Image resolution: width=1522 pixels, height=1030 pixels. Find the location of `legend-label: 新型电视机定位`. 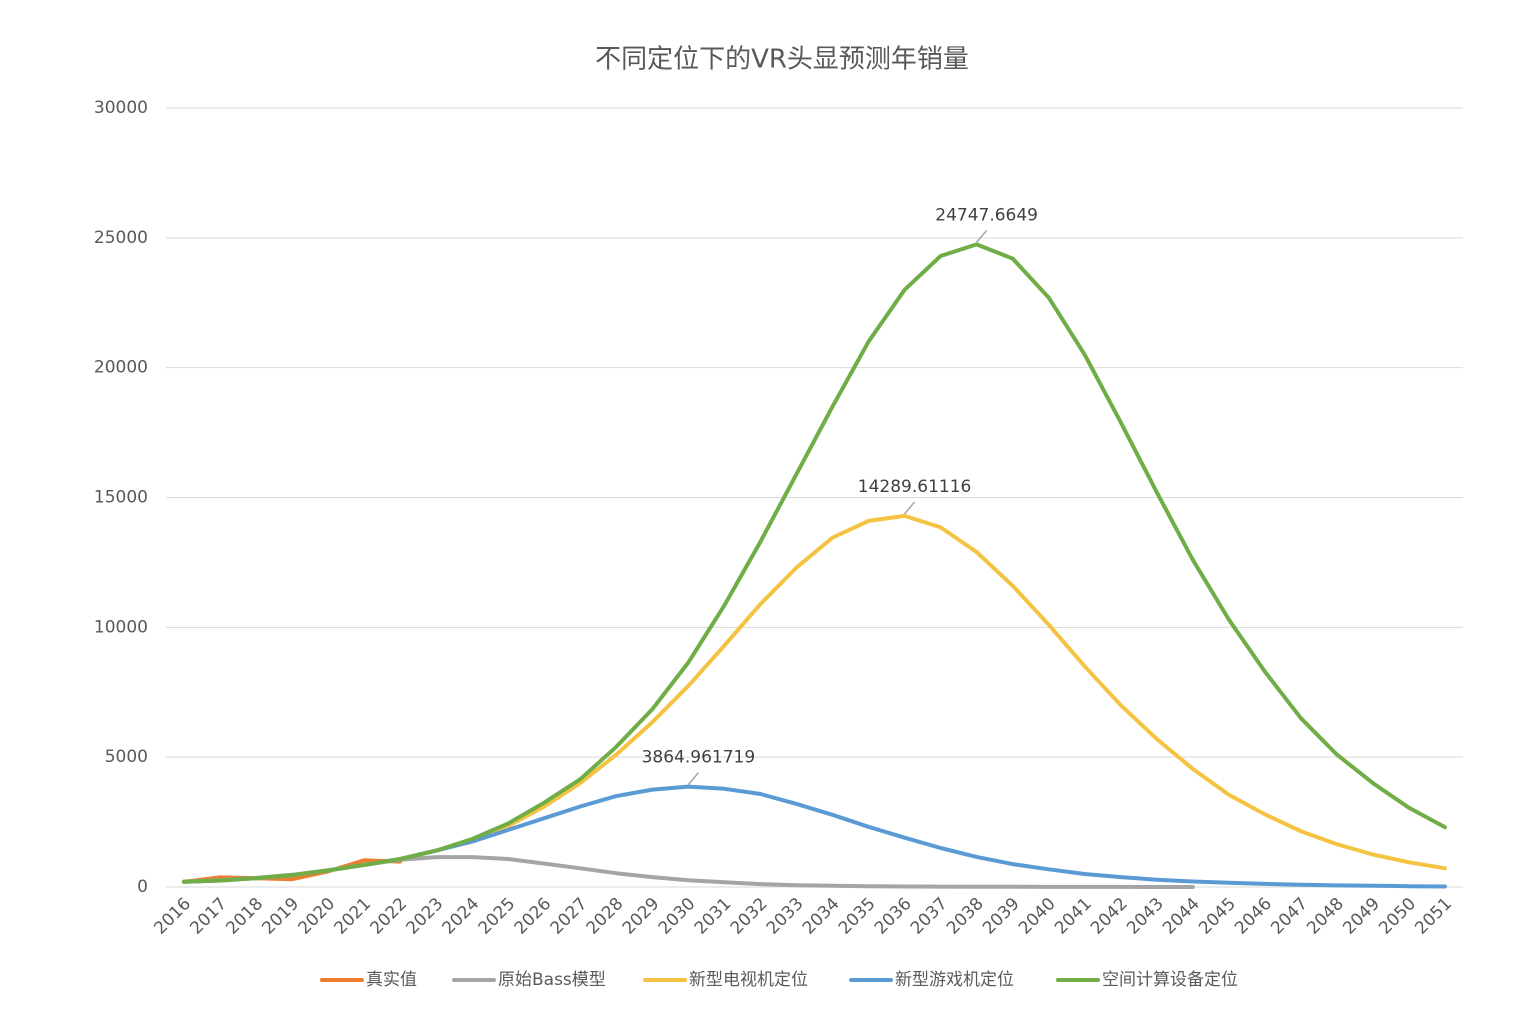

legend-label: 新型电视机定位 is located at coordinates (748, 980).